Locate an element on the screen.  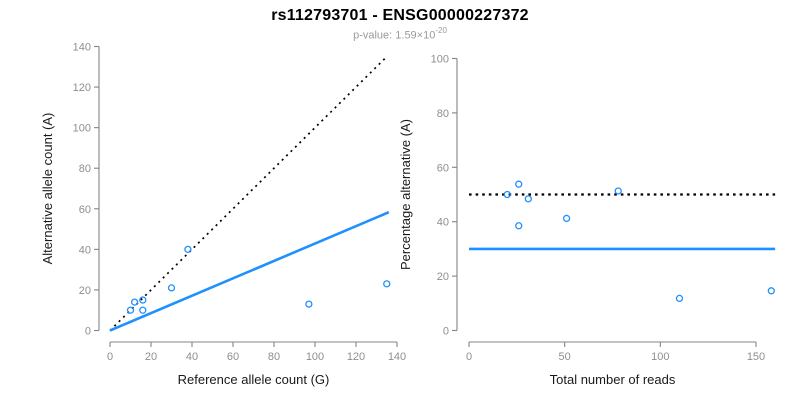
pvalue-exponent: -20 is located at coordinates (441, 30).